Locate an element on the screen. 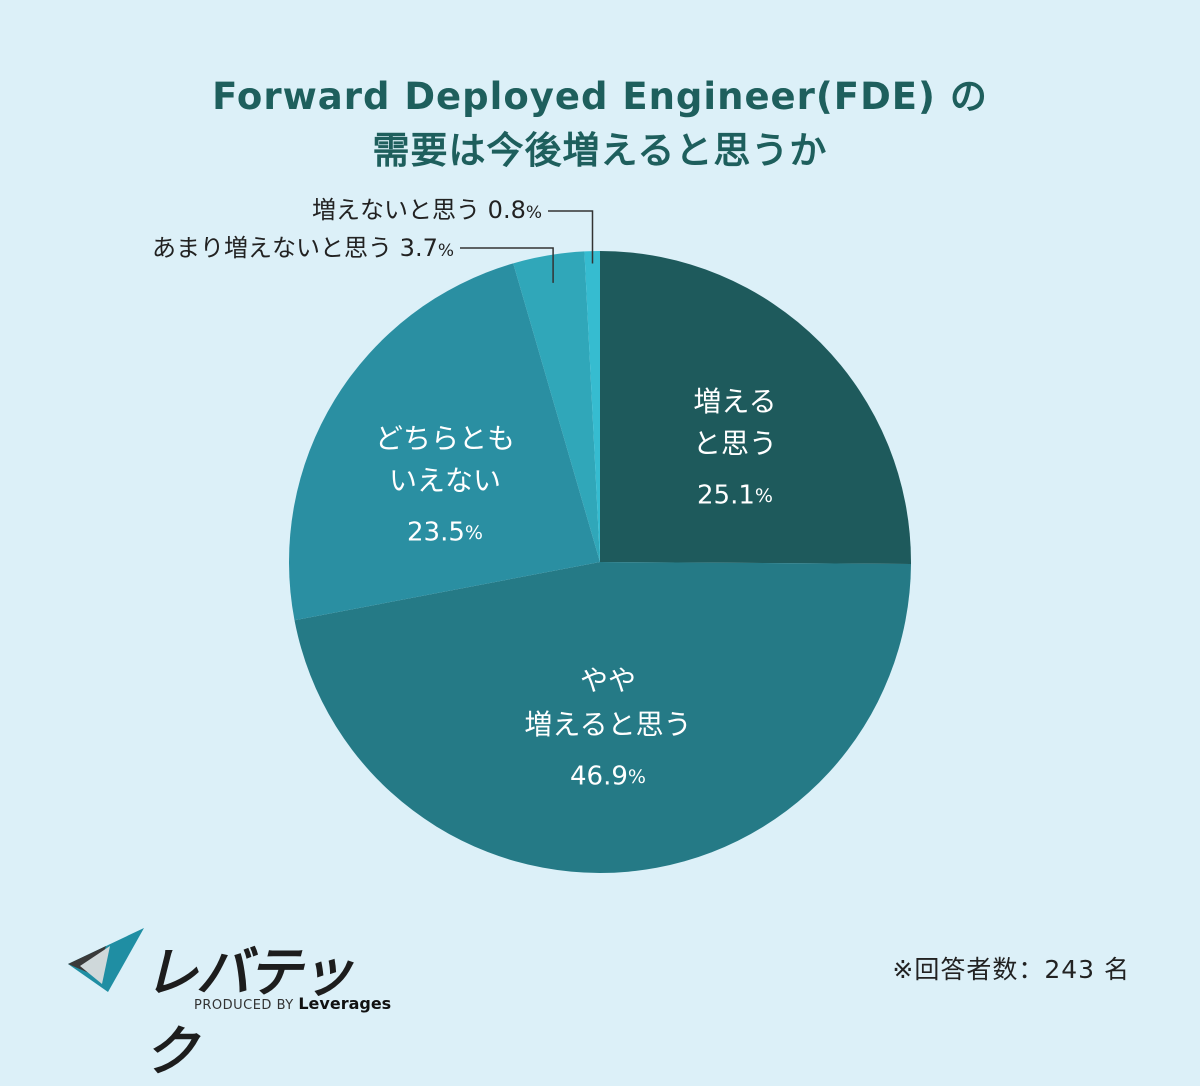 The width and height of the screenshot is (1200, 1086). logo-produced-by: PRODUCED BY Leverages is located at coordinates (292, 1003).